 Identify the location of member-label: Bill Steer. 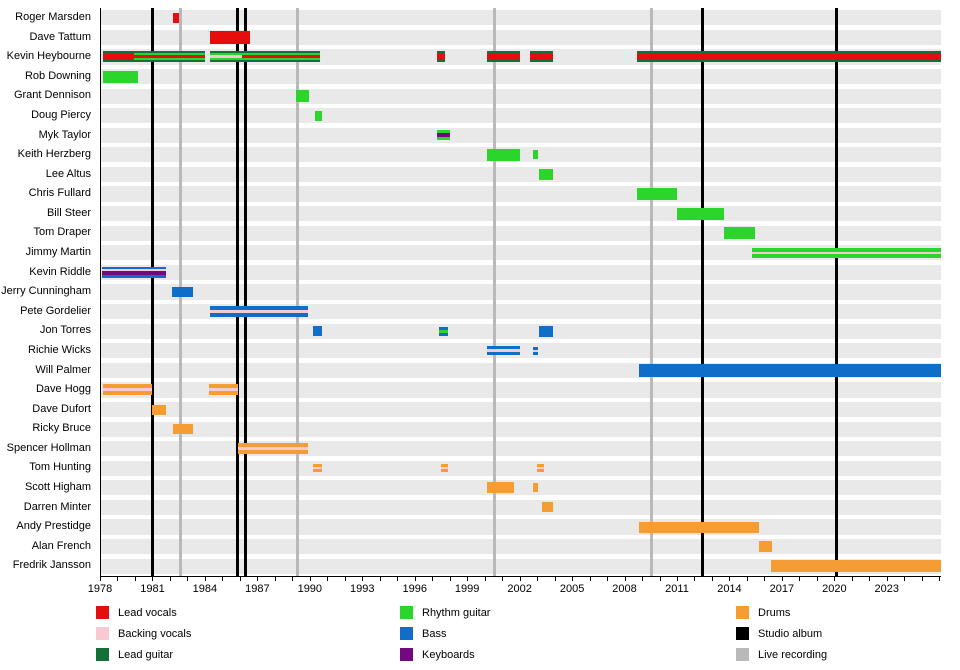
(68, 212).